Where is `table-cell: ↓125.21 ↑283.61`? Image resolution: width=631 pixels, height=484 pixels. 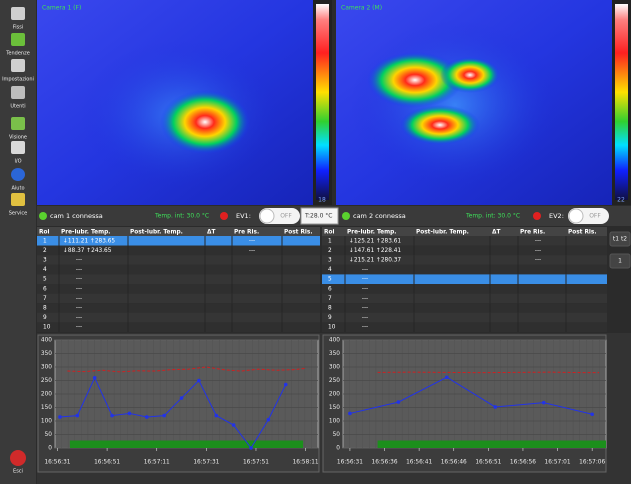
table-cell: ↓125.21 ↑283.61 is located at coordinates (375, 240).